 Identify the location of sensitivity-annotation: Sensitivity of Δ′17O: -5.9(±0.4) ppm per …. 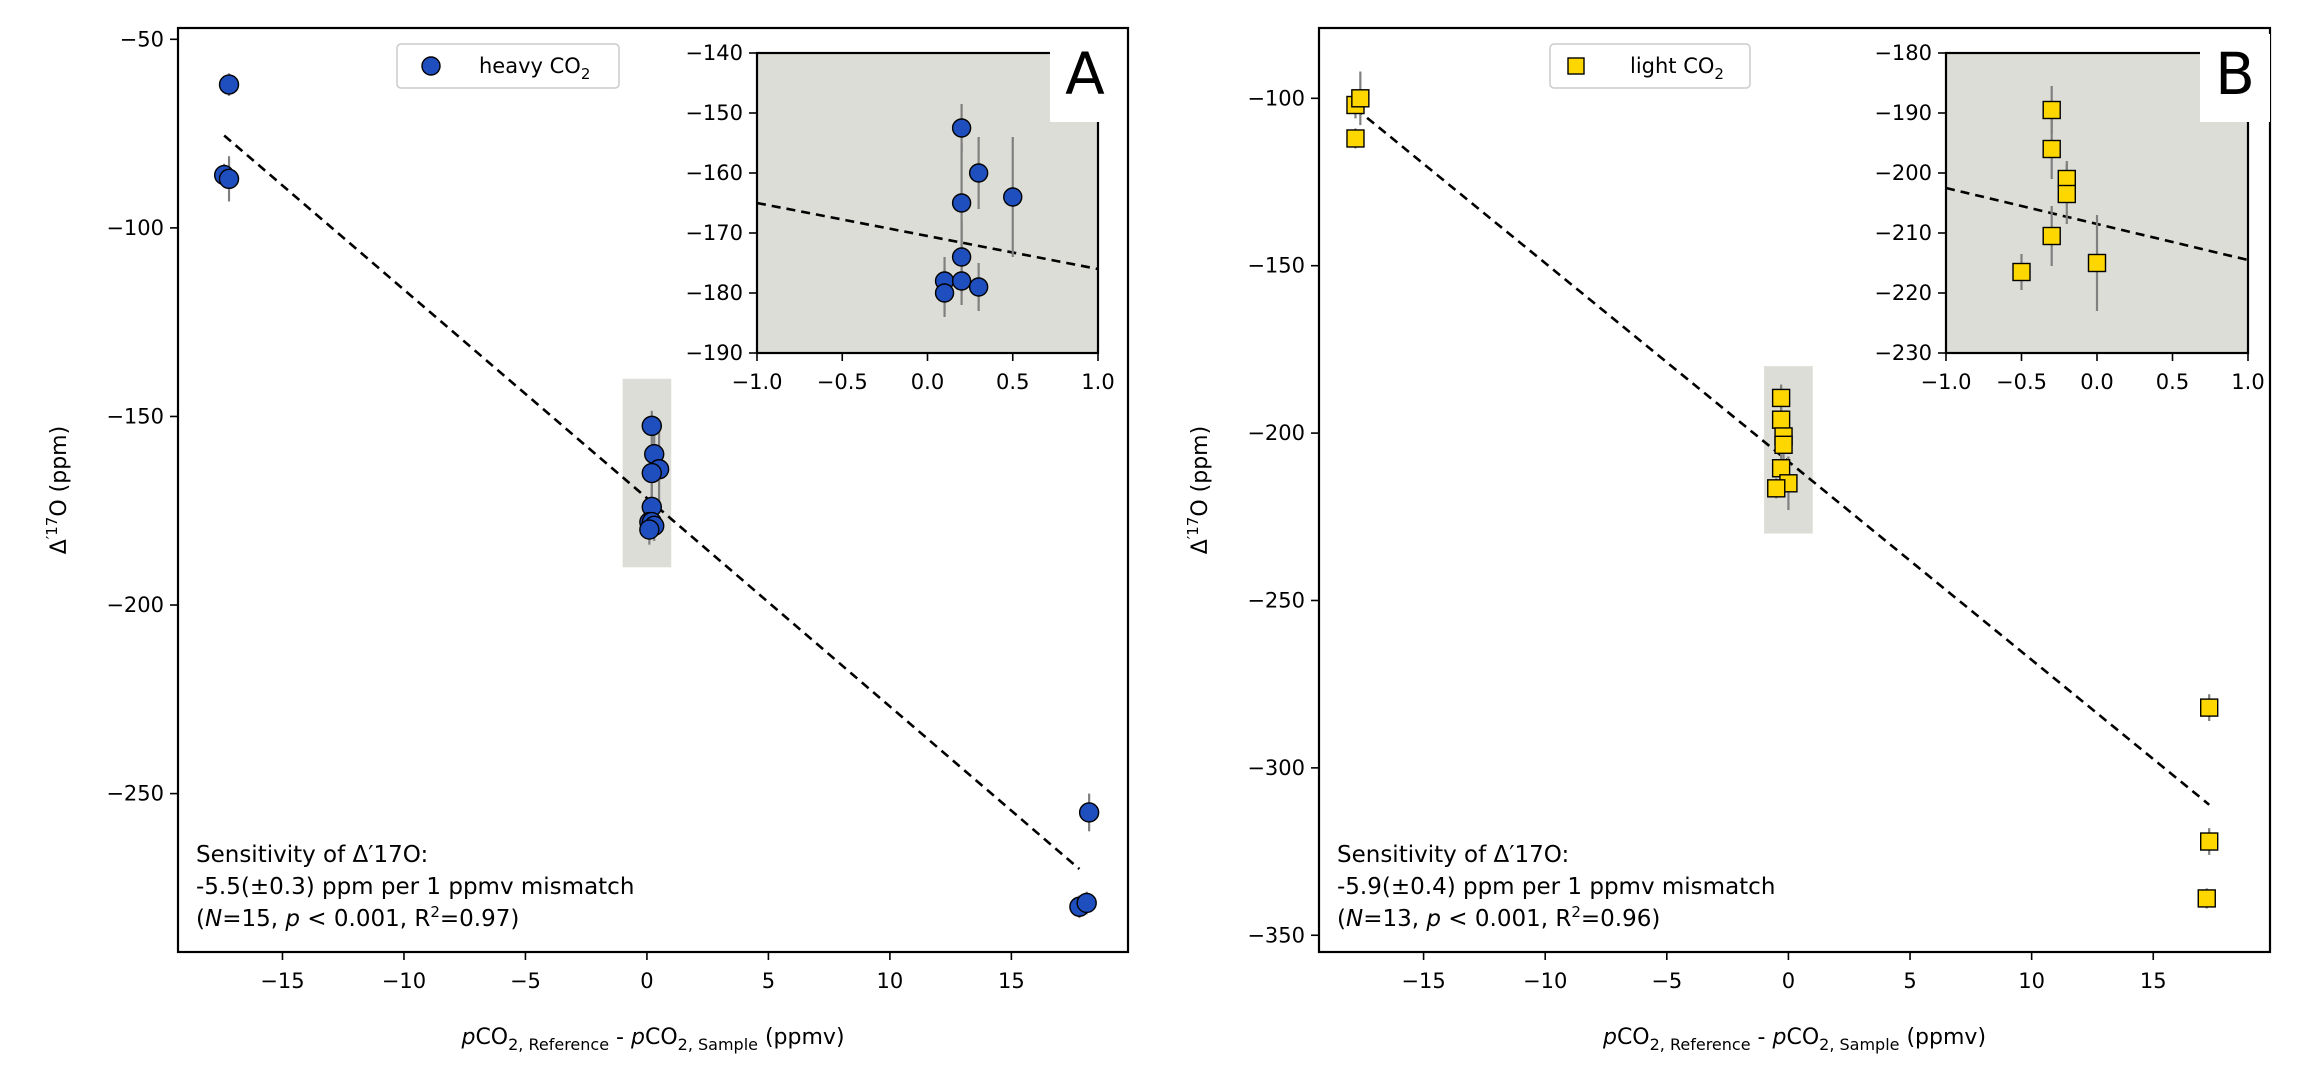
(1556, 887).